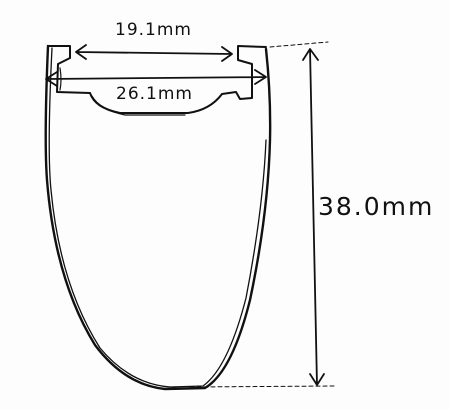 This screenshot has height=410, width=450. Describe the element at coordinates (299, 44) in the screenshot. I see `depth-extension-top` at that location.